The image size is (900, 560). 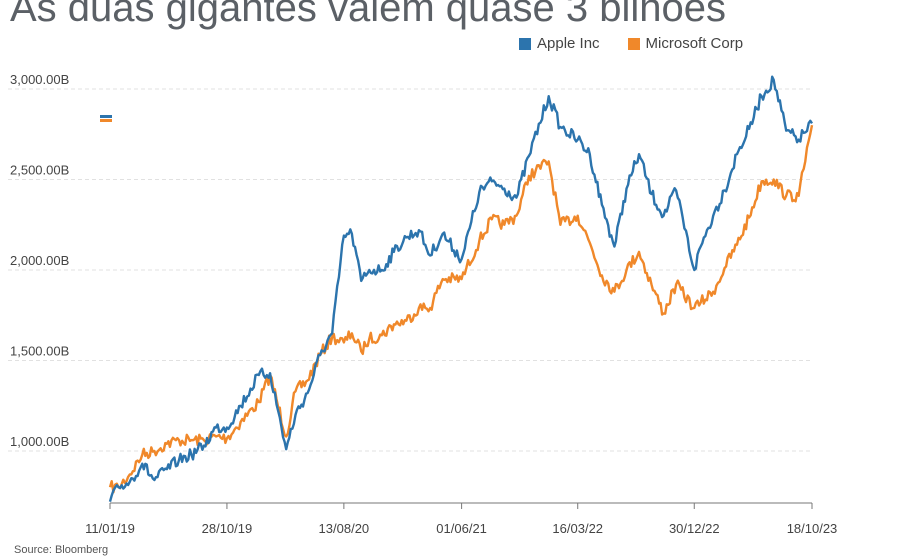 What do you see at coordinates (344, 528) in the screenshot?
I see `x-tick-label: 13/08/20` at bounding box center [344, 528].